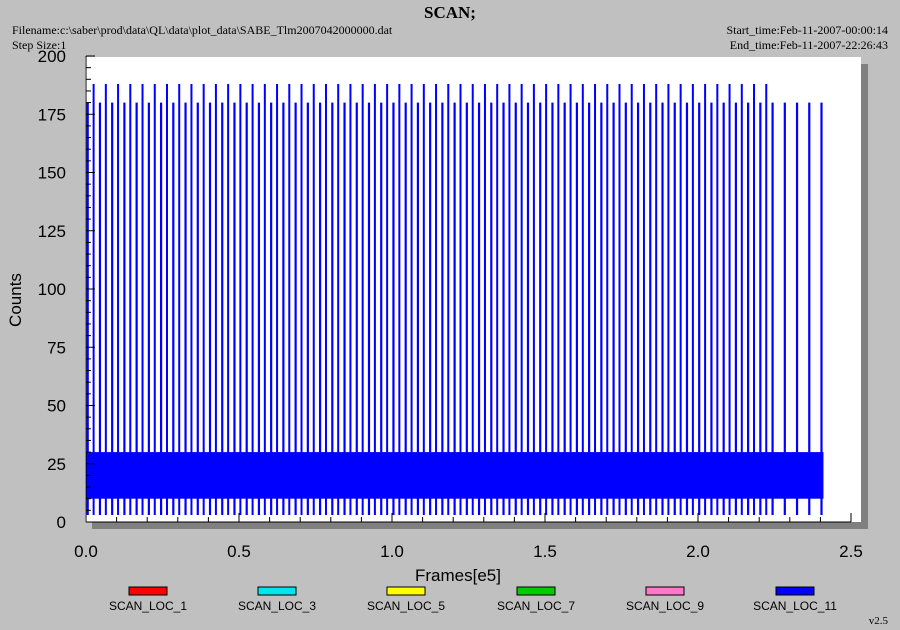 The image size is (900, 630). Describe the element at coordinates (458, 575) in the screenshot. I see `x-axis-title: Frames[e5]` at that location.